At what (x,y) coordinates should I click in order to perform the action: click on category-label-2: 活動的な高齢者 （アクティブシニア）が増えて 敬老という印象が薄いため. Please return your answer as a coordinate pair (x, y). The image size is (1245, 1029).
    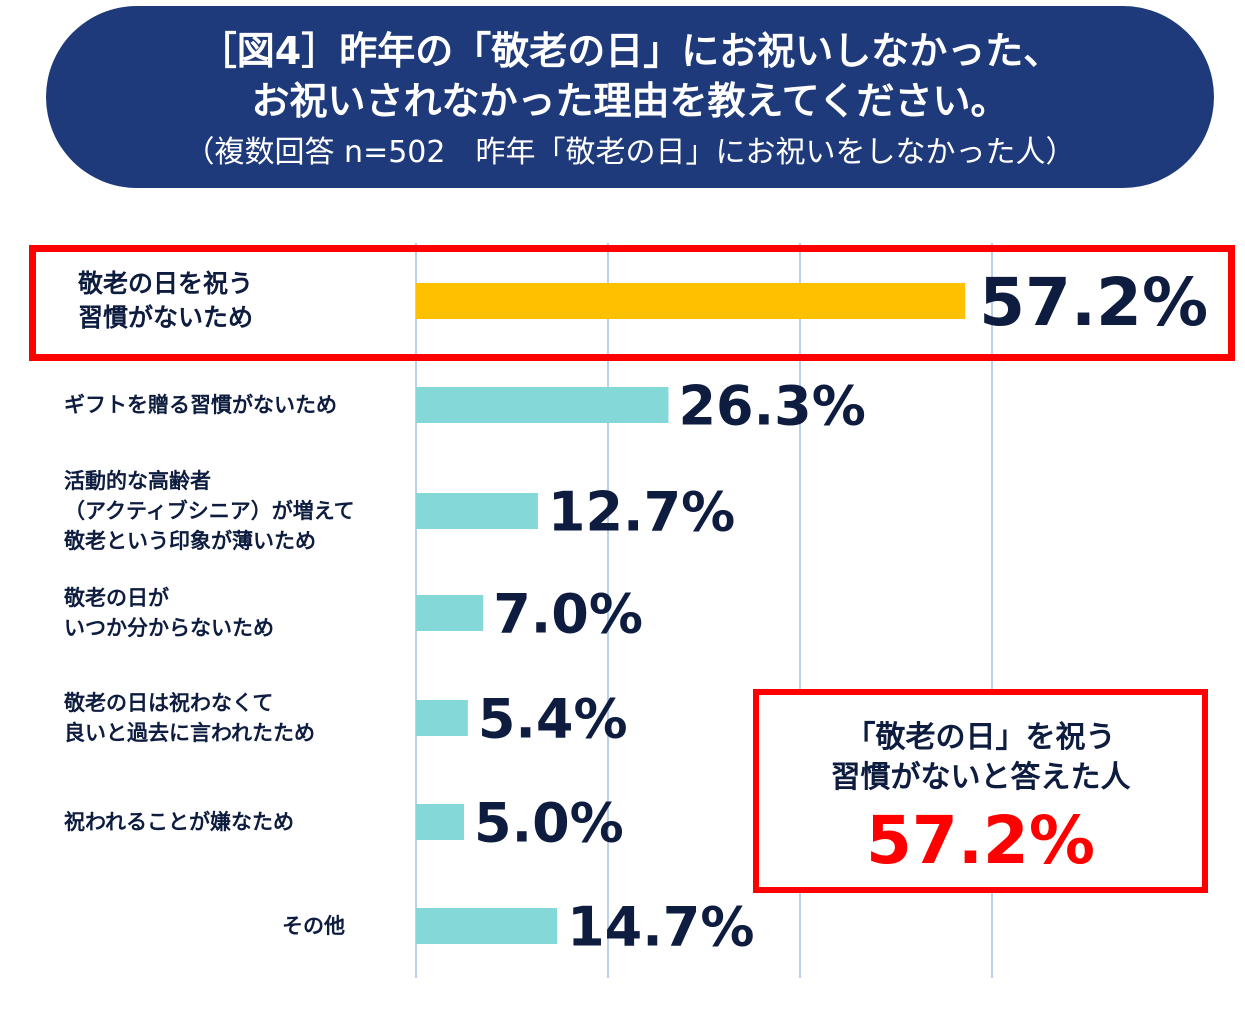
    Looking at the image, I should click on (209, 511).